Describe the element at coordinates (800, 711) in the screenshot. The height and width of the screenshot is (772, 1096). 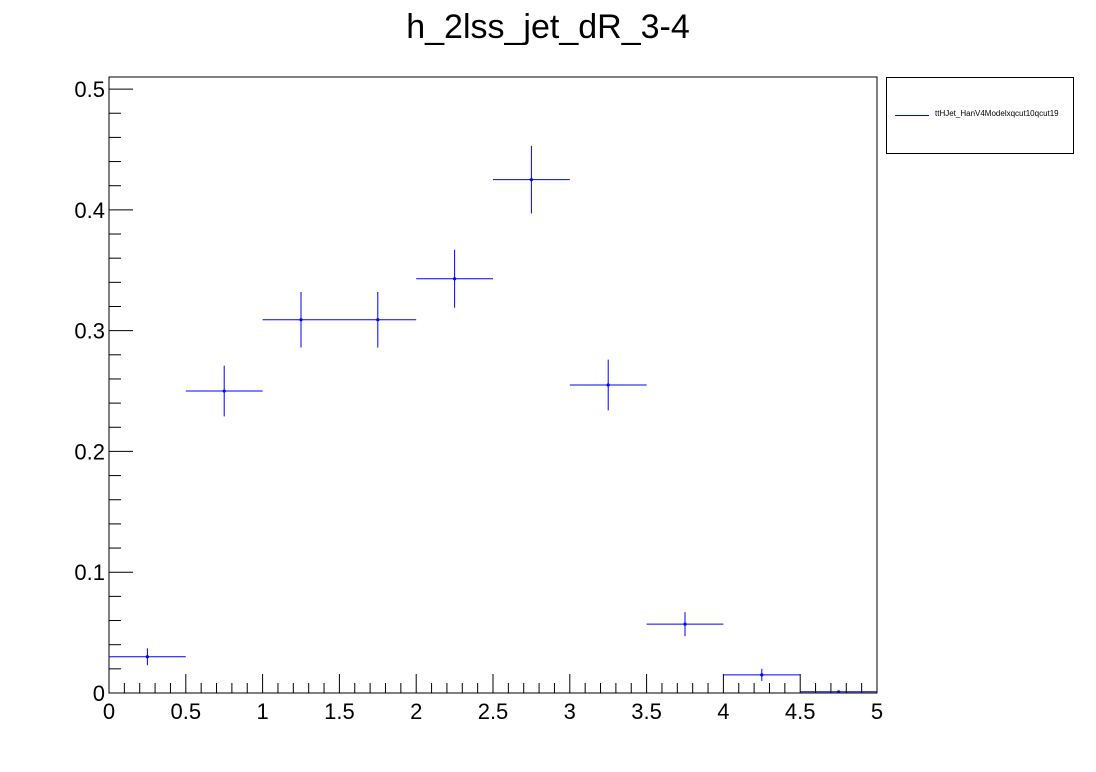
I see `x-tick-label: 4.5` at that location.